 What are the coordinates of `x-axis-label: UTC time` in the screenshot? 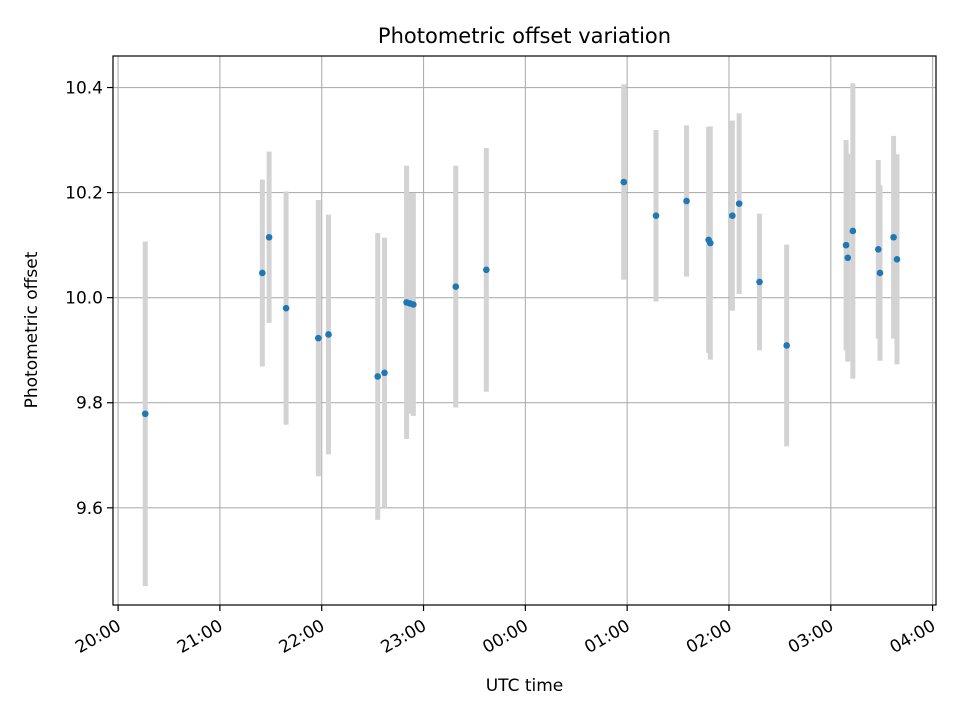 It's located at (525, 686).